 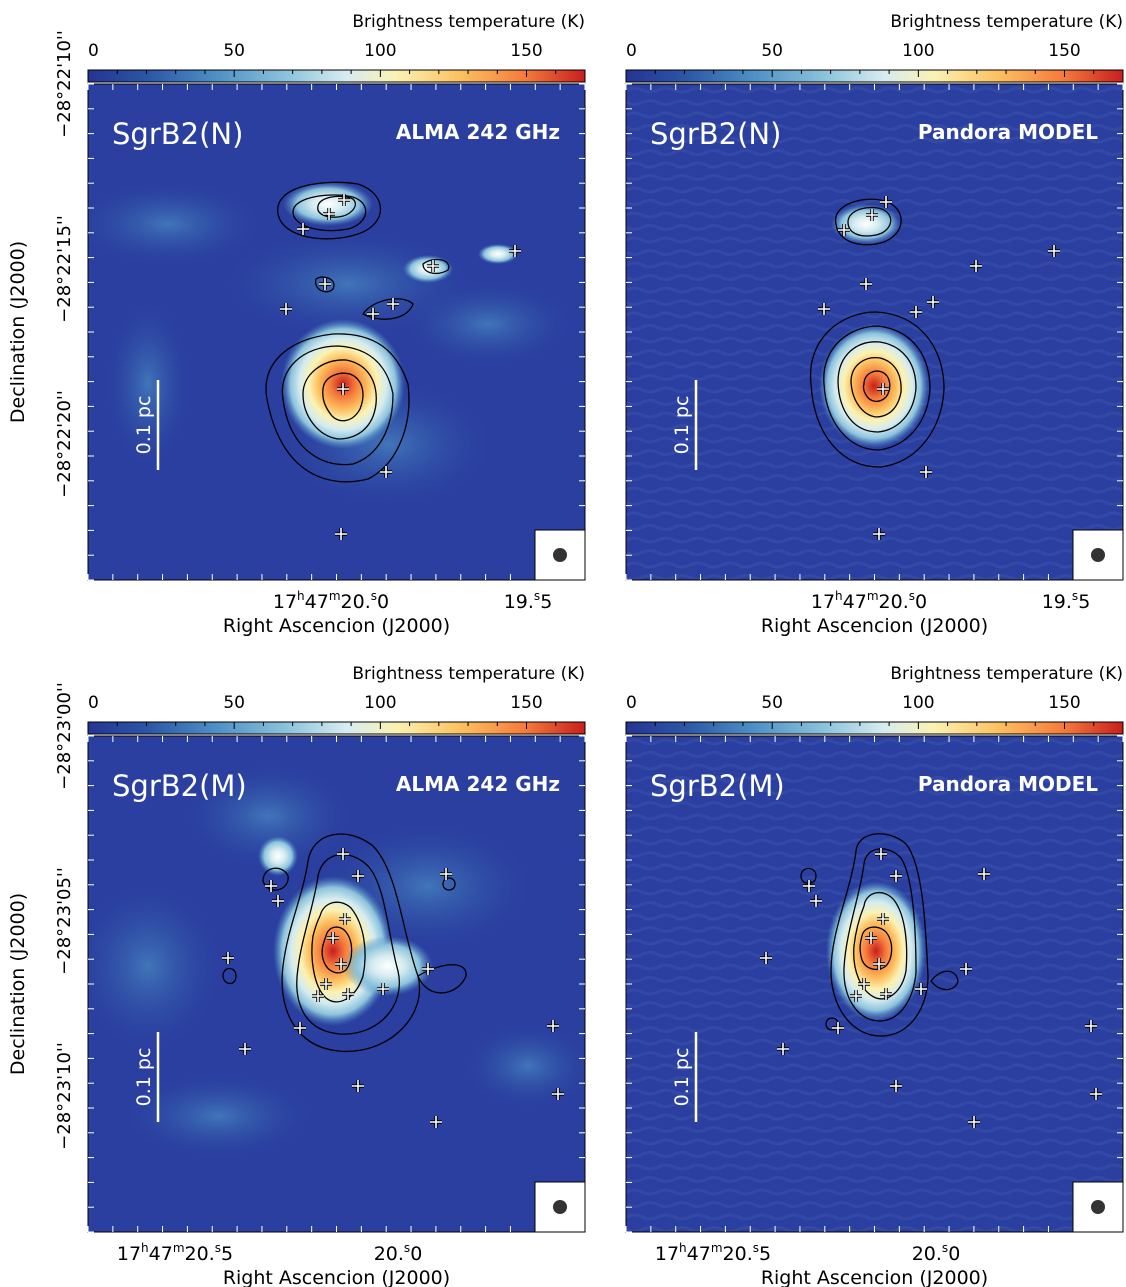 I want to click on y-axis-label: Declination (J2000), so click(x=18, y=332).